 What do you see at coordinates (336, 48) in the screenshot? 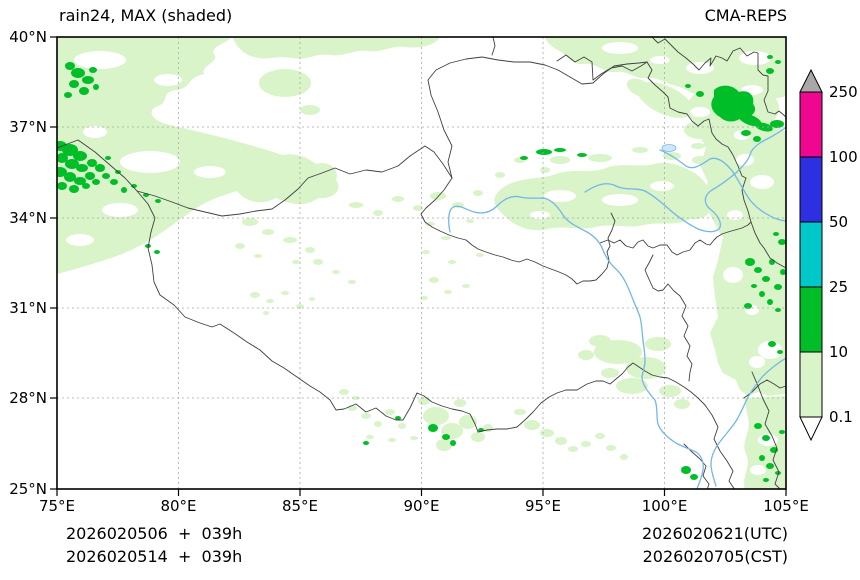
I see `shade-top-strip` at bounding box center [336, 48].